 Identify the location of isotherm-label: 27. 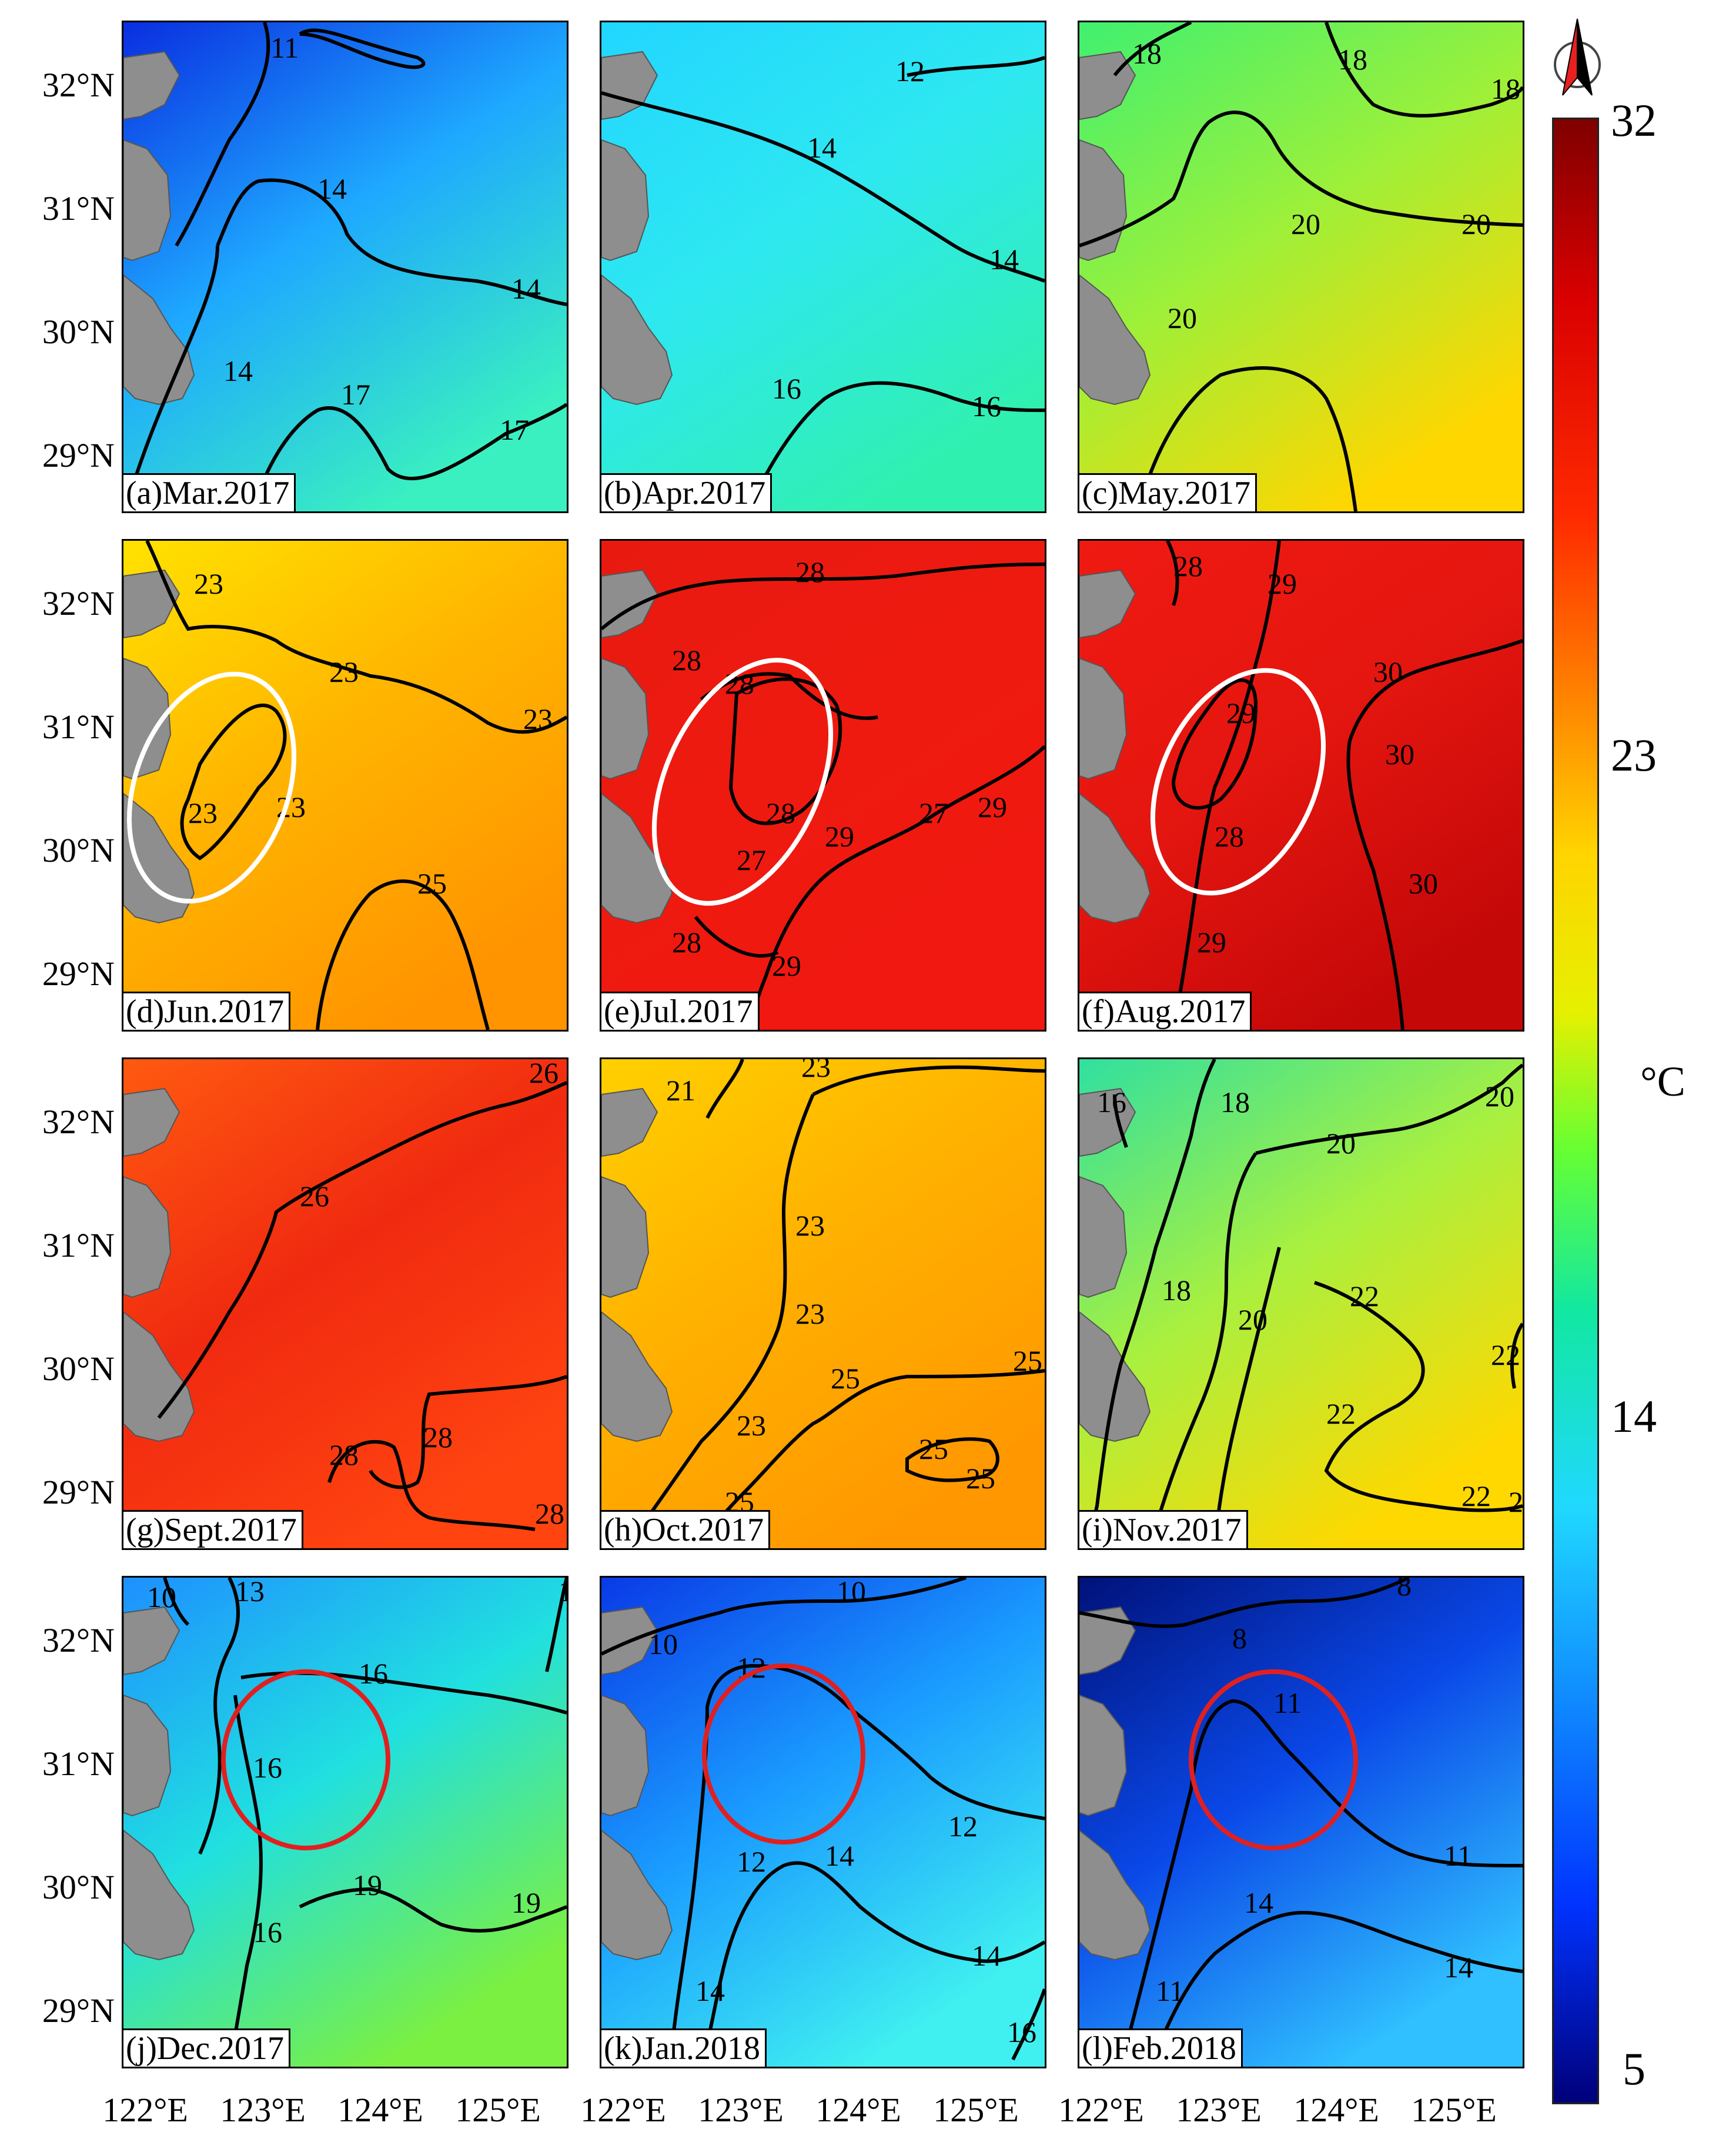
(933, 812).